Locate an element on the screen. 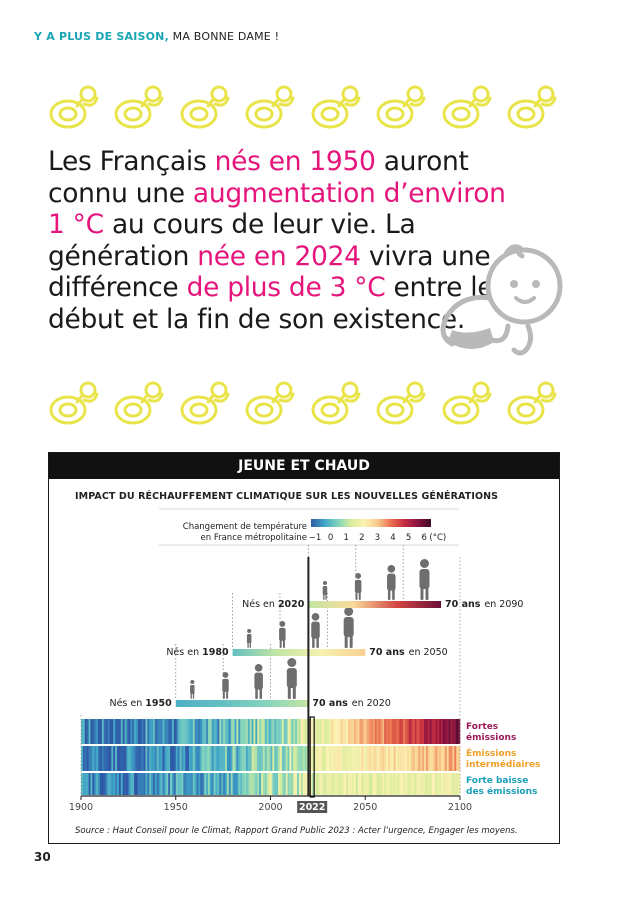 The width and height of the screenshot is (626, 903). generation-end-age: 70 ans is located at coordinates (330, 703).